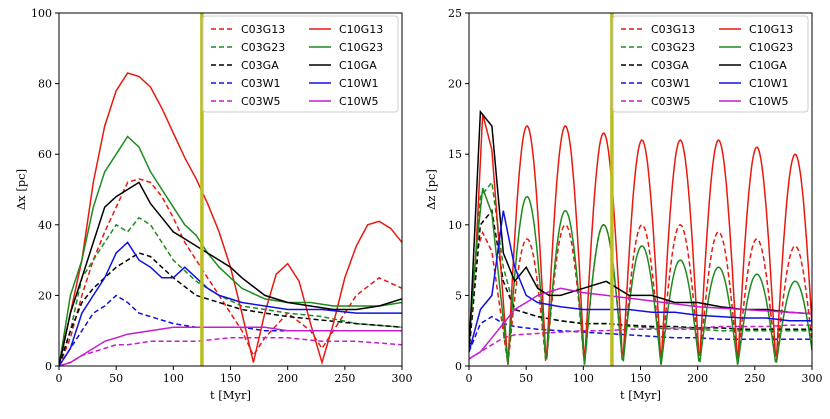  I want to click on y-tick-label: 100, so click(41, 13).